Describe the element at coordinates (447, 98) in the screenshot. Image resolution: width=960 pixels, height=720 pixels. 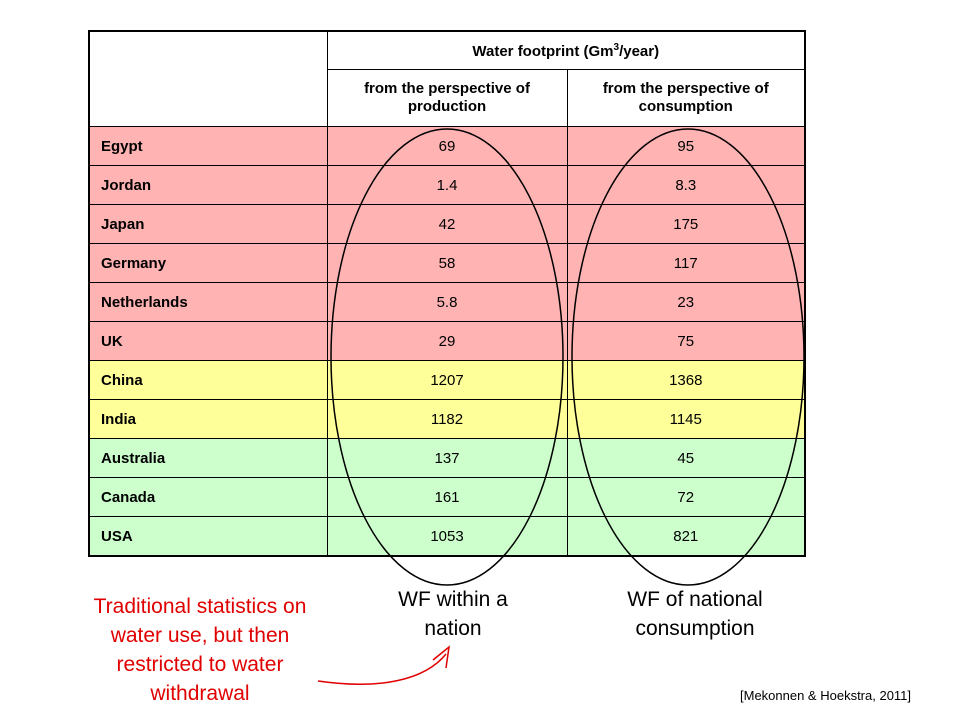
I see `column-header-production: from the perspective of production` at that location.